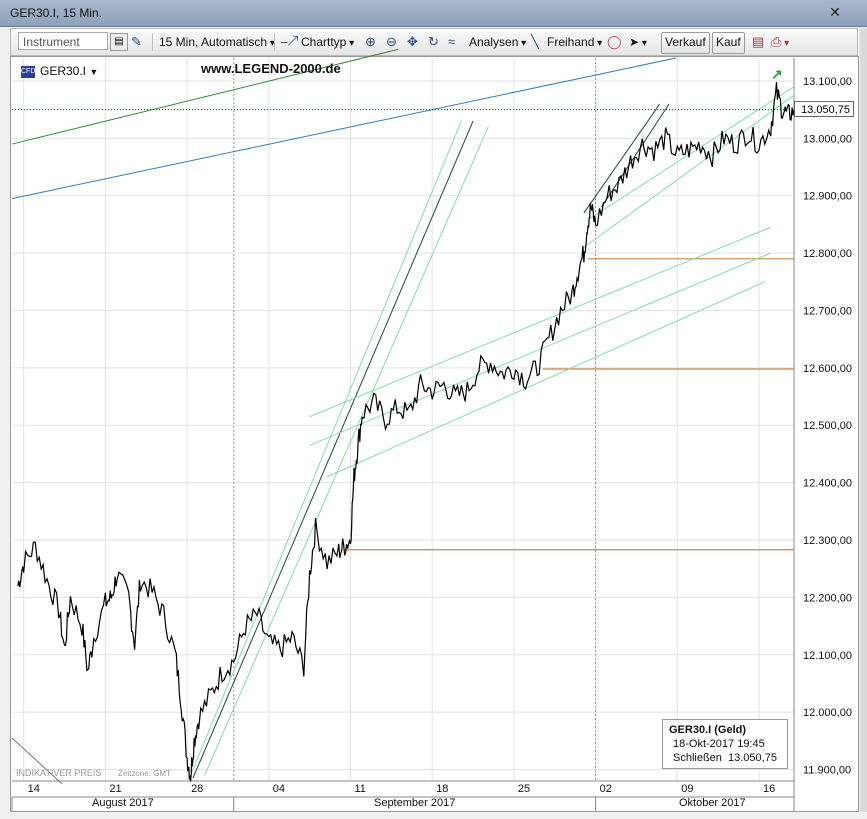  Describe the element at coordinates (712, 803) in the screenshot. I see `month-label: Oktober 2017` at that location.